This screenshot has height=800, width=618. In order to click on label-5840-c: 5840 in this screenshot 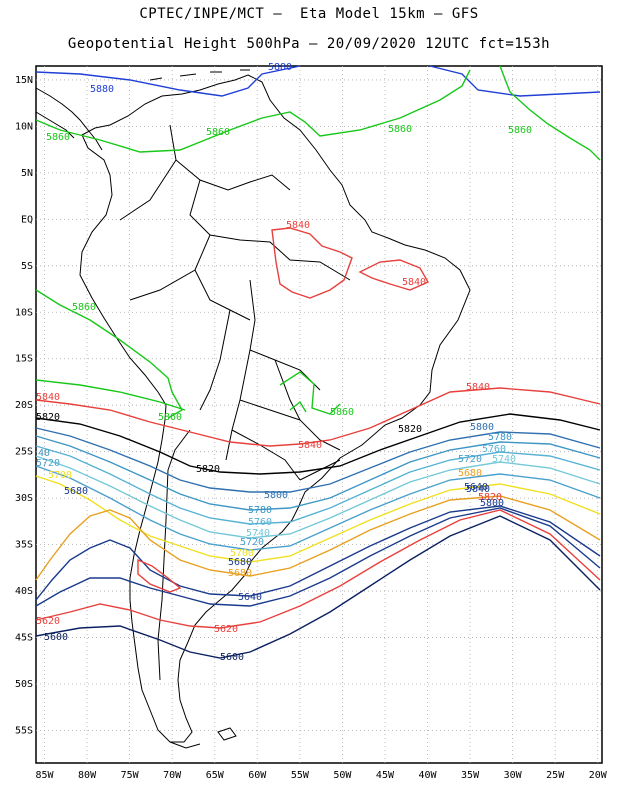, I will do `click(478, 387)`.